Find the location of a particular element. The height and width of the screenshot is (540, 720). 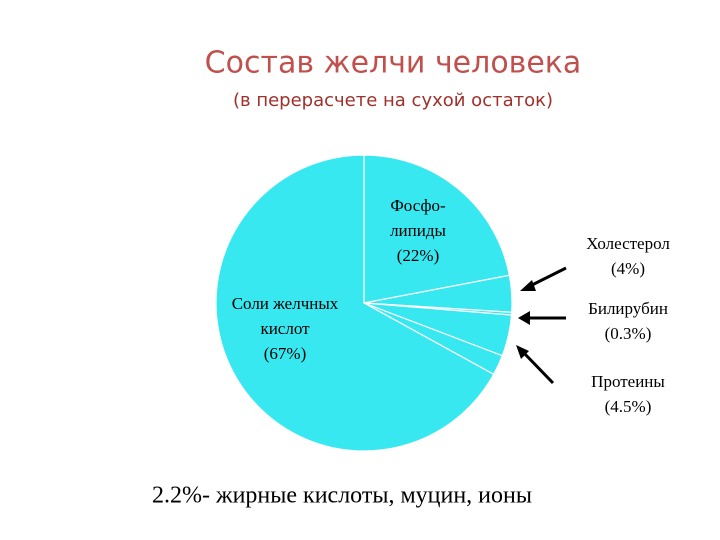

slice-label: липиды is located at coordinates (418, 230).